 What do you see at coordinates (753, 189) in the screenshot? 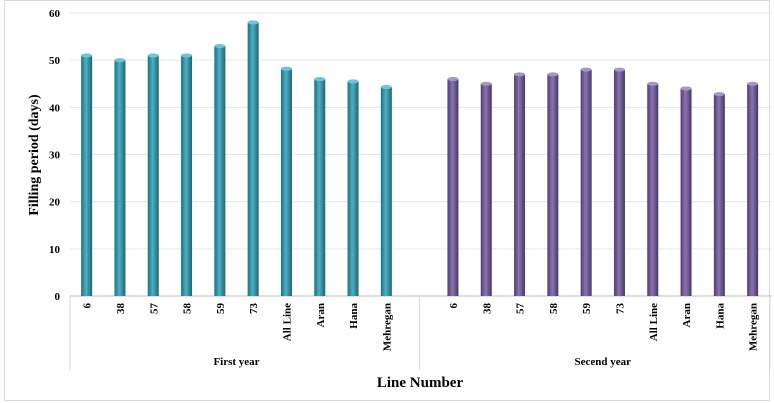
I see `bar-secend-year-mehregan` at bounding box center [753, 189].